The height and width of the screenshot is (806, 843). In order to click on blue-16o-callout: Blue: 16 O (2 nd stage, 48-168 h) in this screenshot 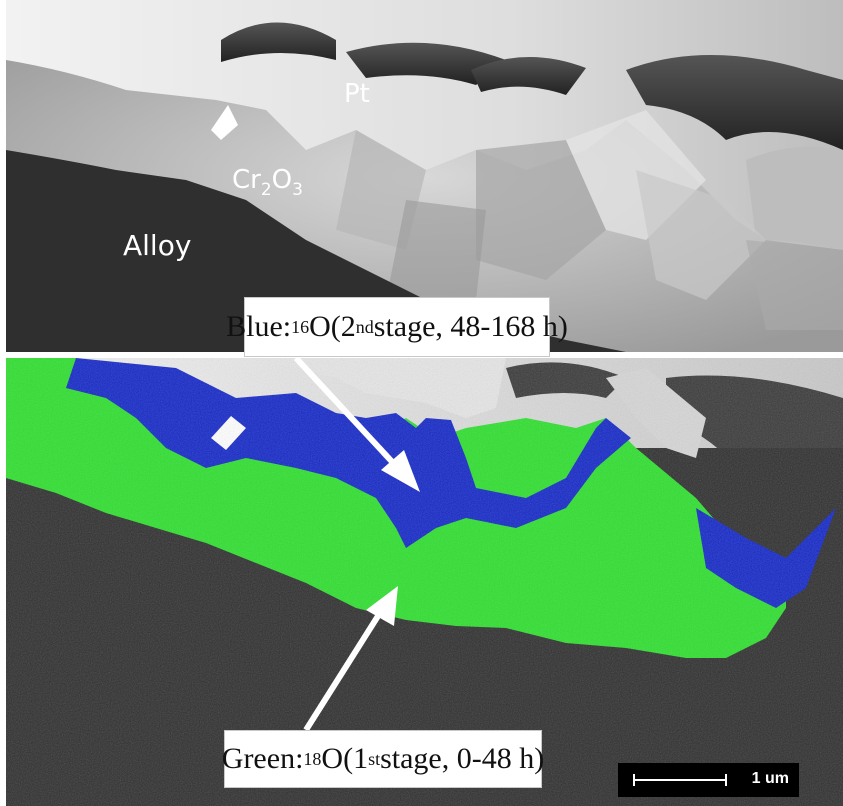, I will do `click(397, 327)`.